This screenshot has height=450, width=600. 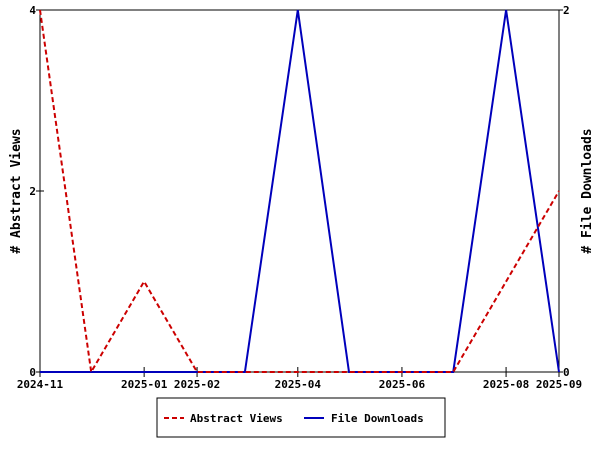 I want to click on x-tick-label: 2025-01, so click(x=144, y=384).